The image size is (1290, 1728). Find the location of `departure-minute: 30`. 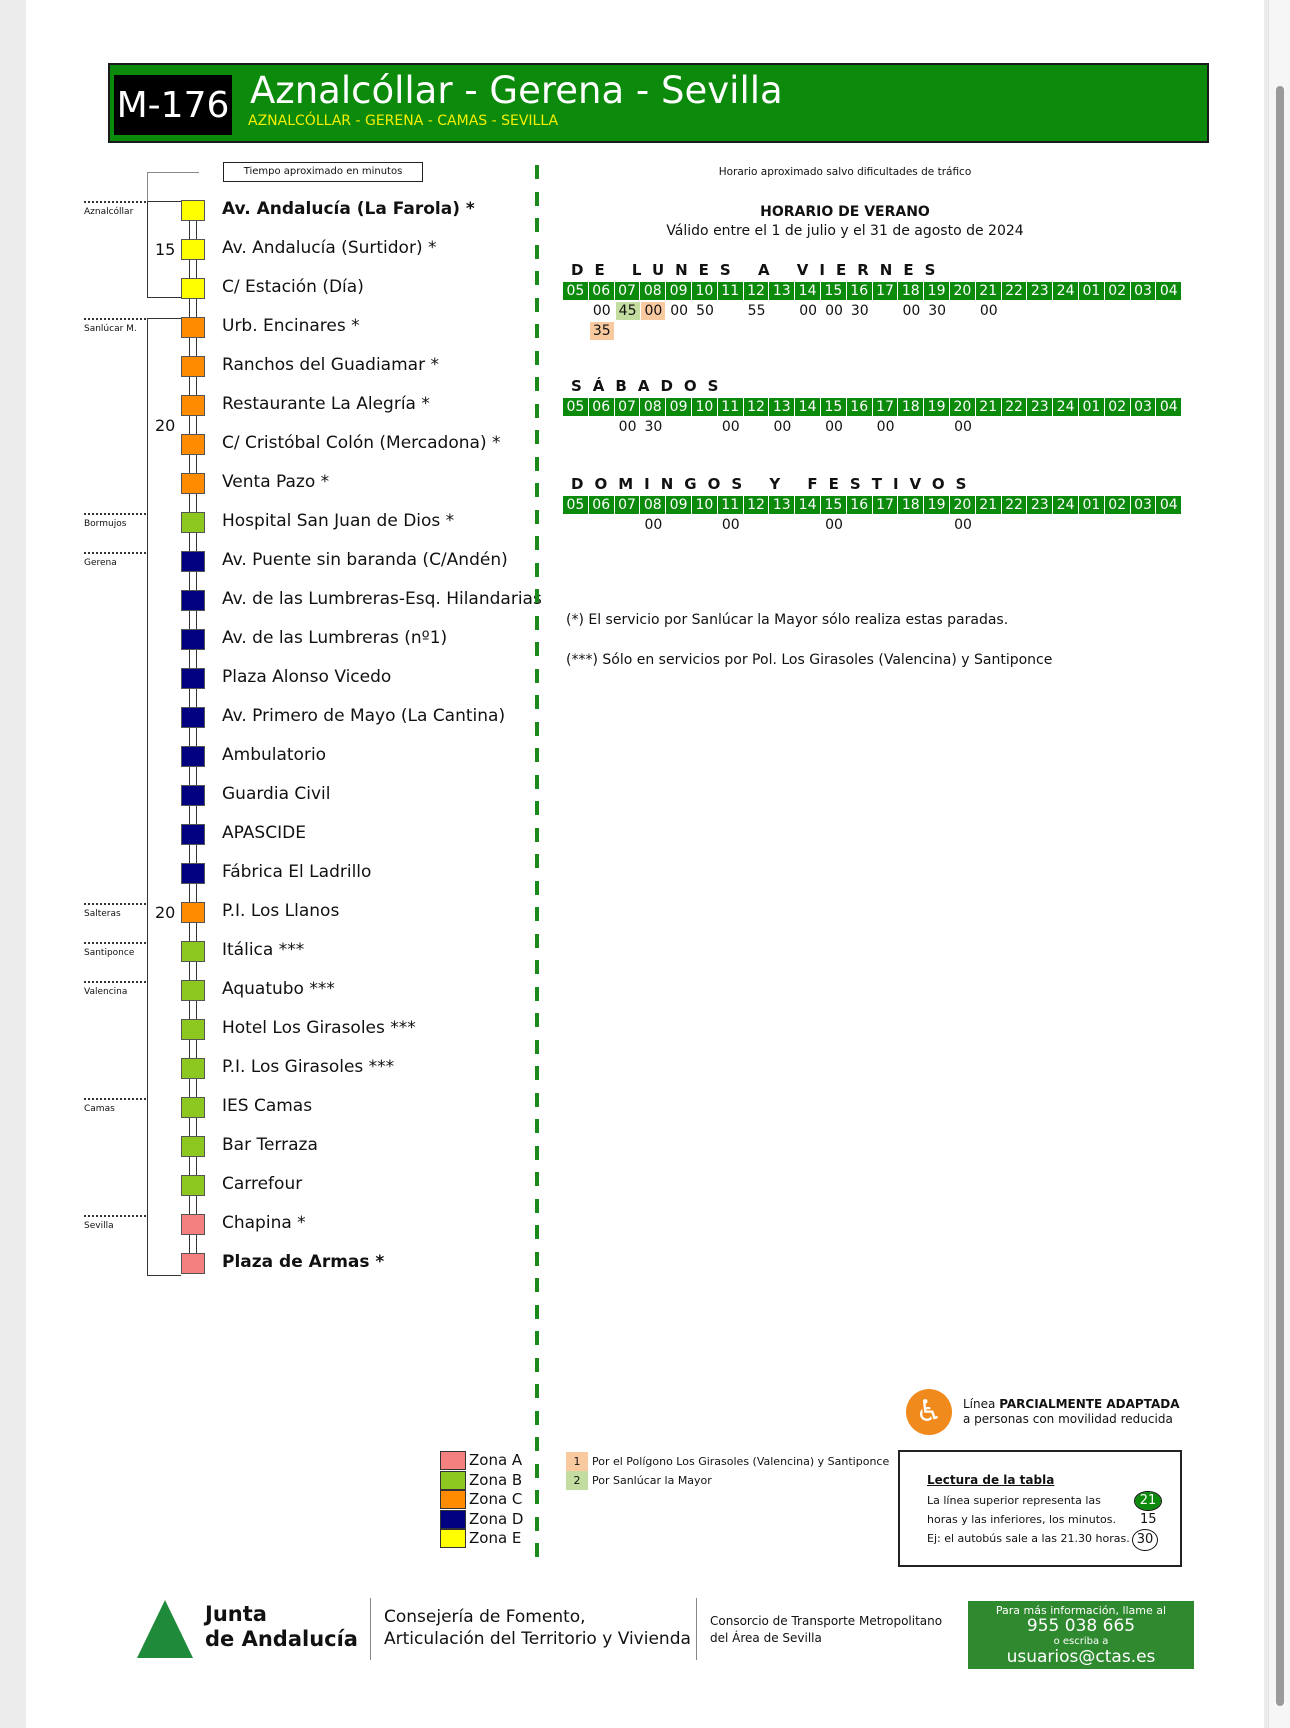

departure-minute: 30 is located at coordinates (937, 311).